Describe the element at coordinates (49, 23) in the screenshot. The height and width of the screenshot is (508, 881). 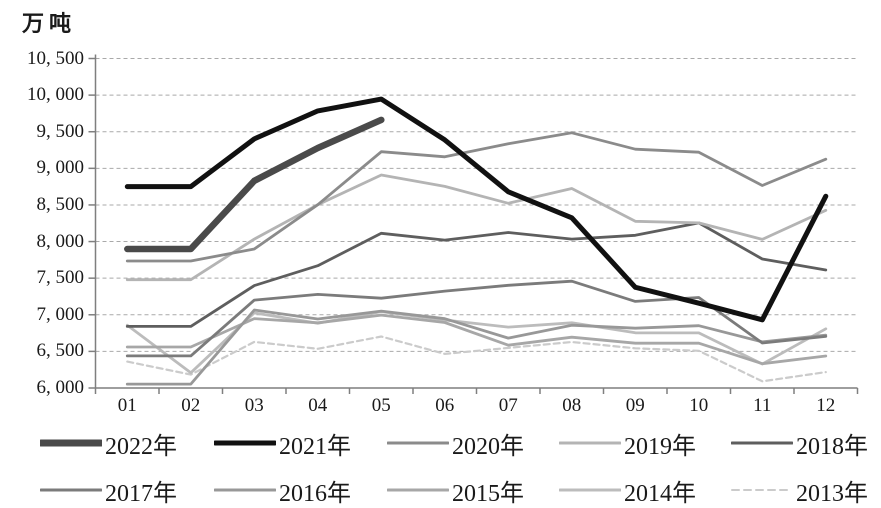
I see `y-axis-unit-label: 万吨` at that location.